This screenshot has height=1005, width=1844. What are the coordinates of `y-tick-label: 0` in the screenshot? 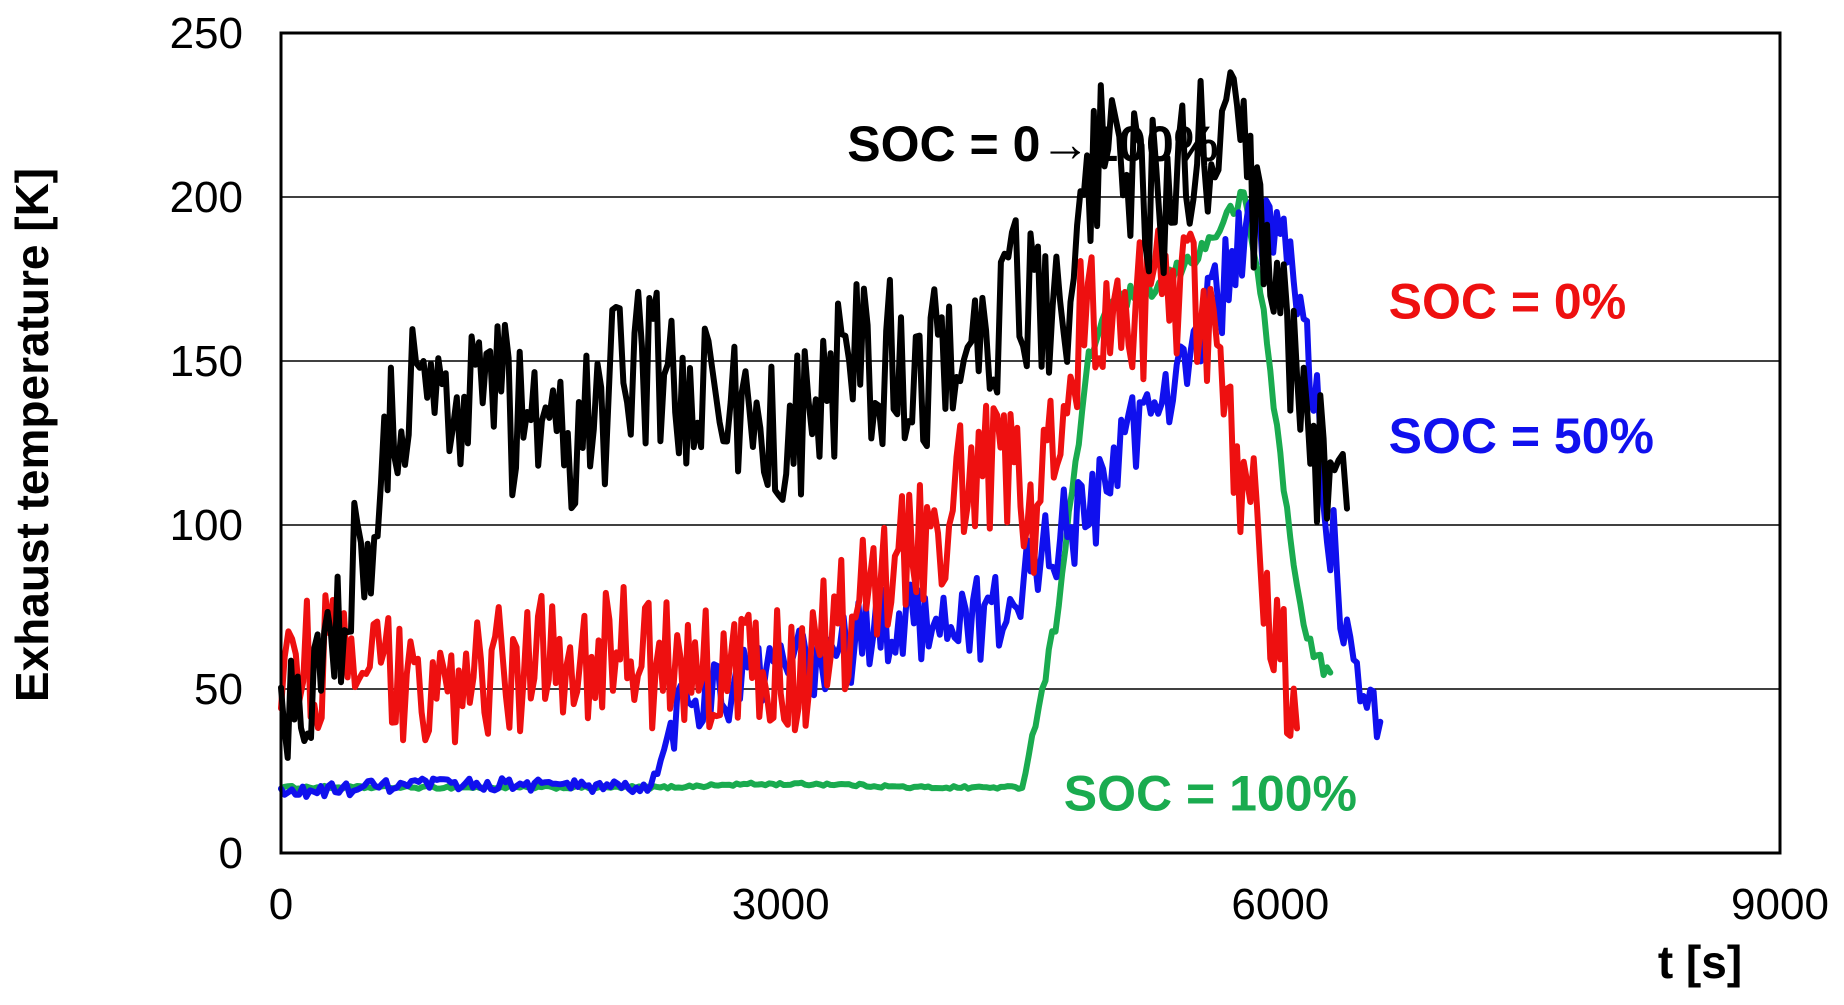 It's located at (231, 853).